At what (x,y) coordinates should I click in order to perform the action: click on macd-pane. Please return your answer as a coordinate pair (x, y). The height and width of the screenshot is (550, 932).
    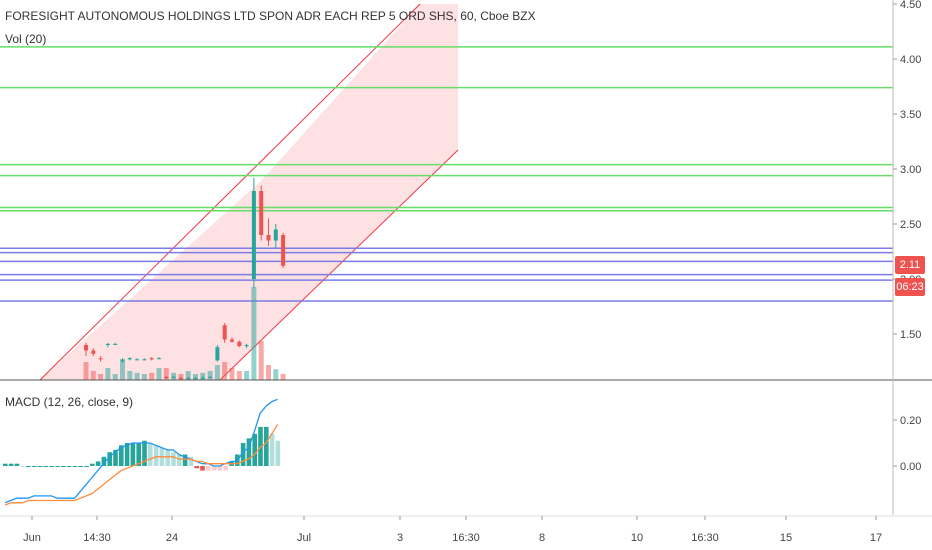
    Looking at the image, I should click on (142, 452).